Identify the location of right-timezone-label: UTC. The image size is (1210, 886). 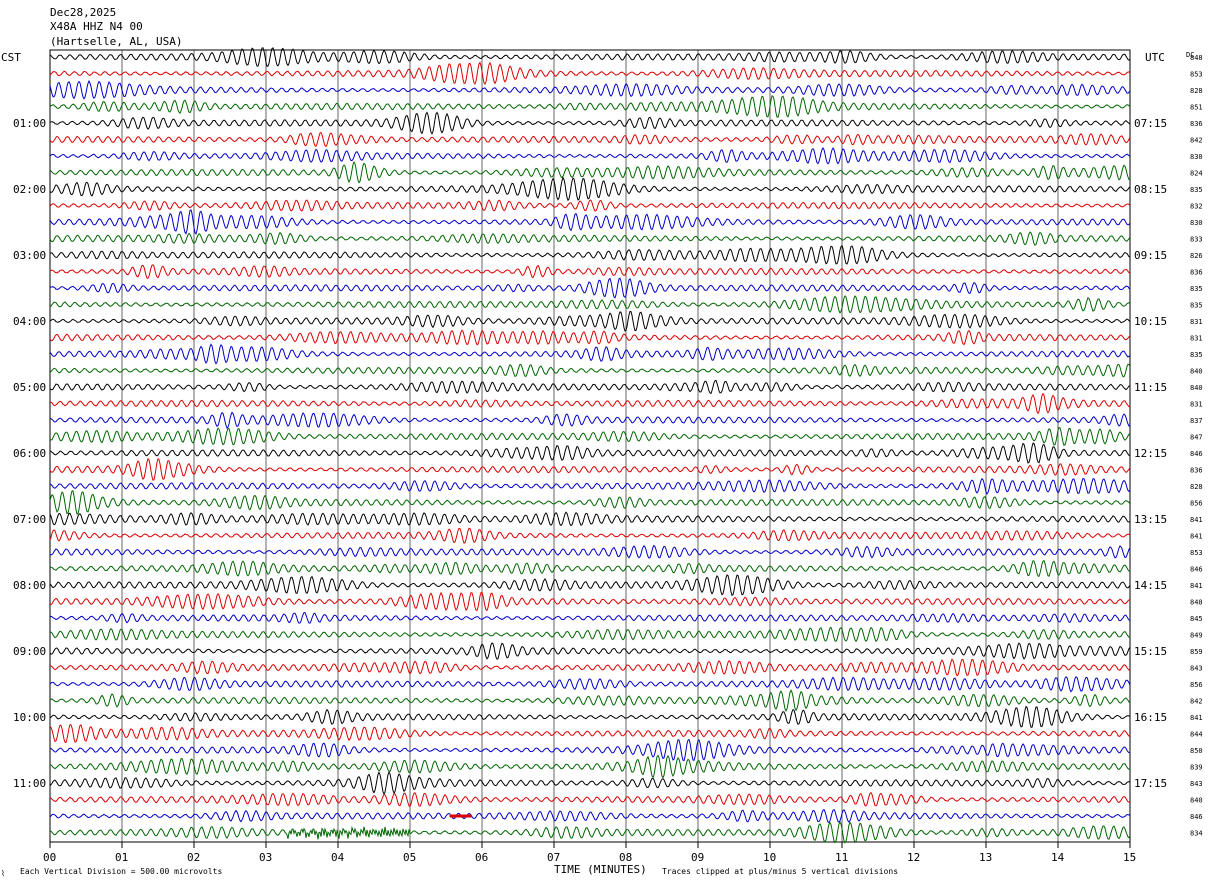
(1155, 57).